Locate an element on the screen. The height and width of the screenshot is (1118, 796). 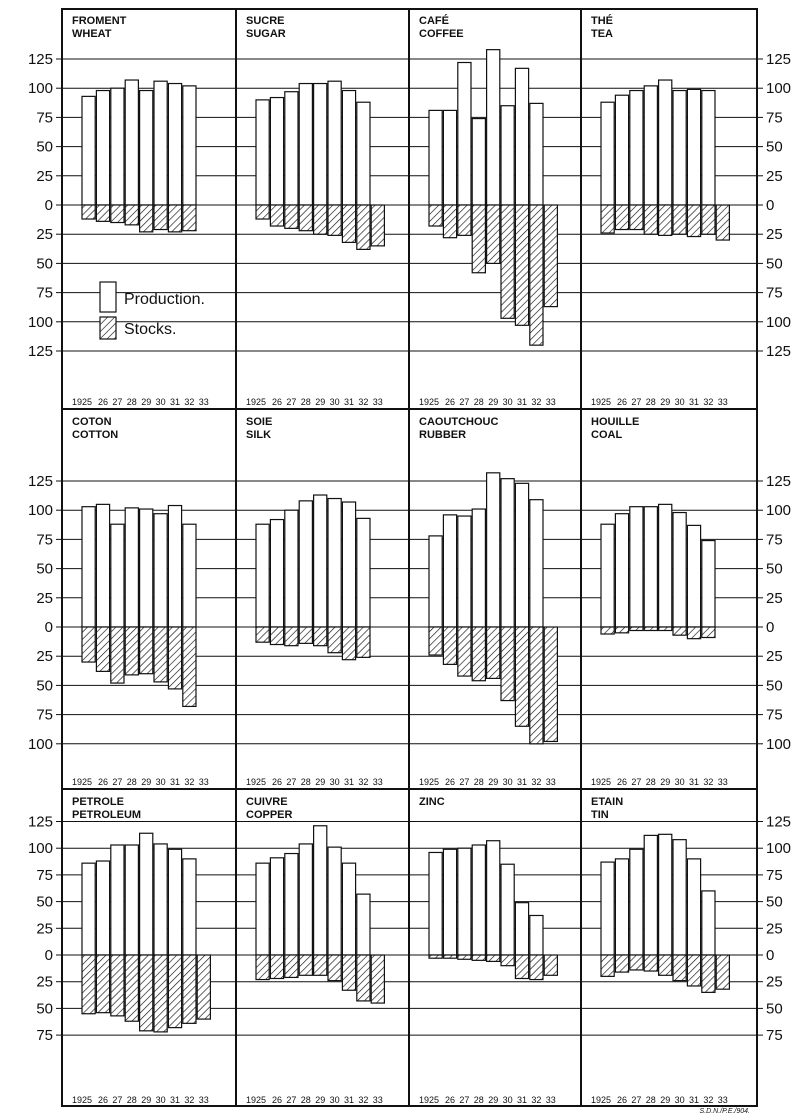
right-tick-label: 75 is located at coordinates (774, 539).